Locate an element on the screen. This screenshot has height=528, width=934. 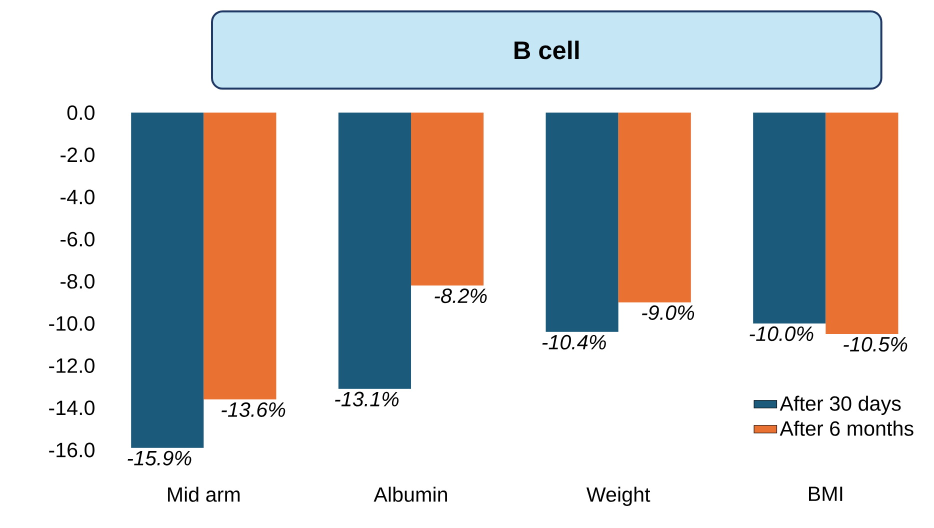
y-tick-label: -8.0 is located at coordinates (77, 281).